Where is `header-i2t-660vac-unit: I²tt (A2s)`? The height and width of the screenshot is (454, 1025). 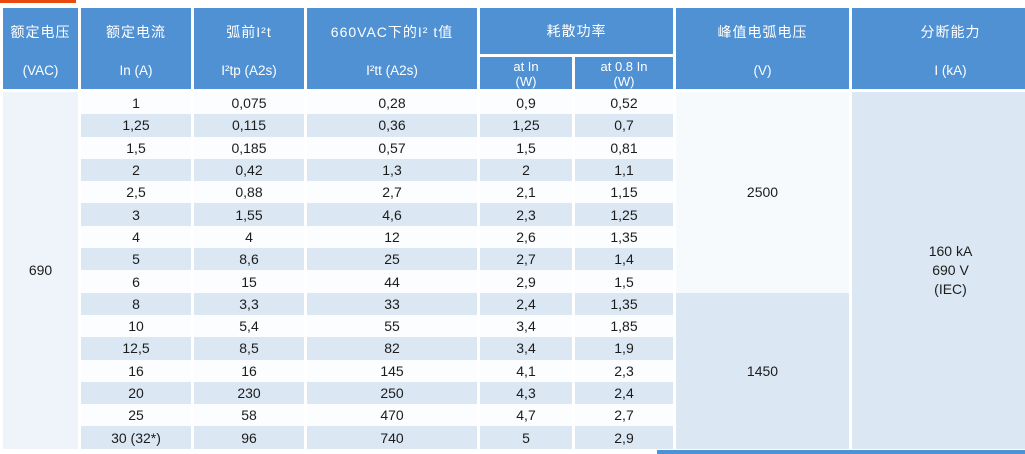
header-i2t-660vac-unit: I²tt (A2s) is located at coordinates (392, 70).